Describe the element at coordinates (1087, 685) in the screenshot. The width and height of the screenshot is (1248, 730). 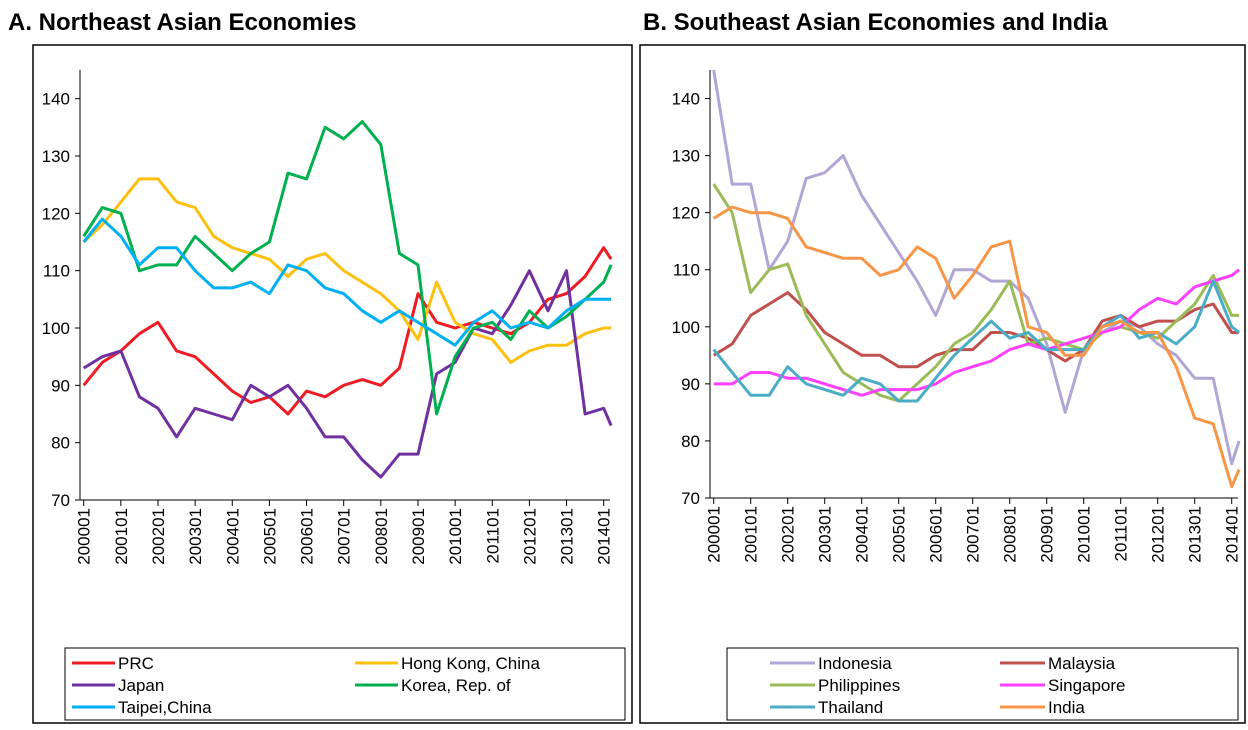
I see `legend-label: Singapore` at that location.